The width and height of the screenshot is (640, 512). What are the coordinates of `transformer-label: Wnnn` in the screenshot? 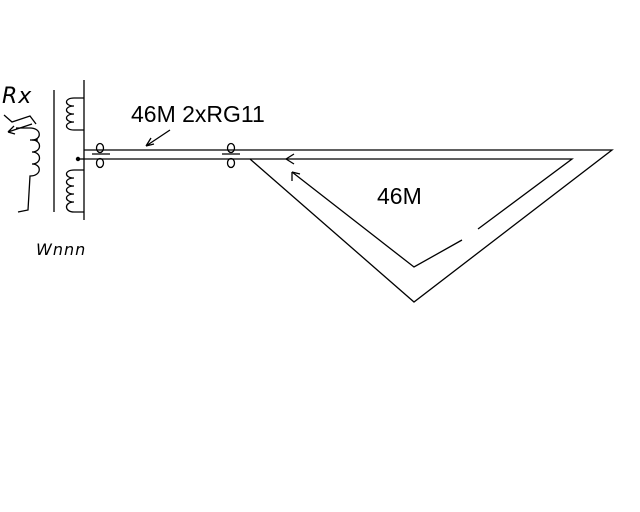 It's located at (61, 249).